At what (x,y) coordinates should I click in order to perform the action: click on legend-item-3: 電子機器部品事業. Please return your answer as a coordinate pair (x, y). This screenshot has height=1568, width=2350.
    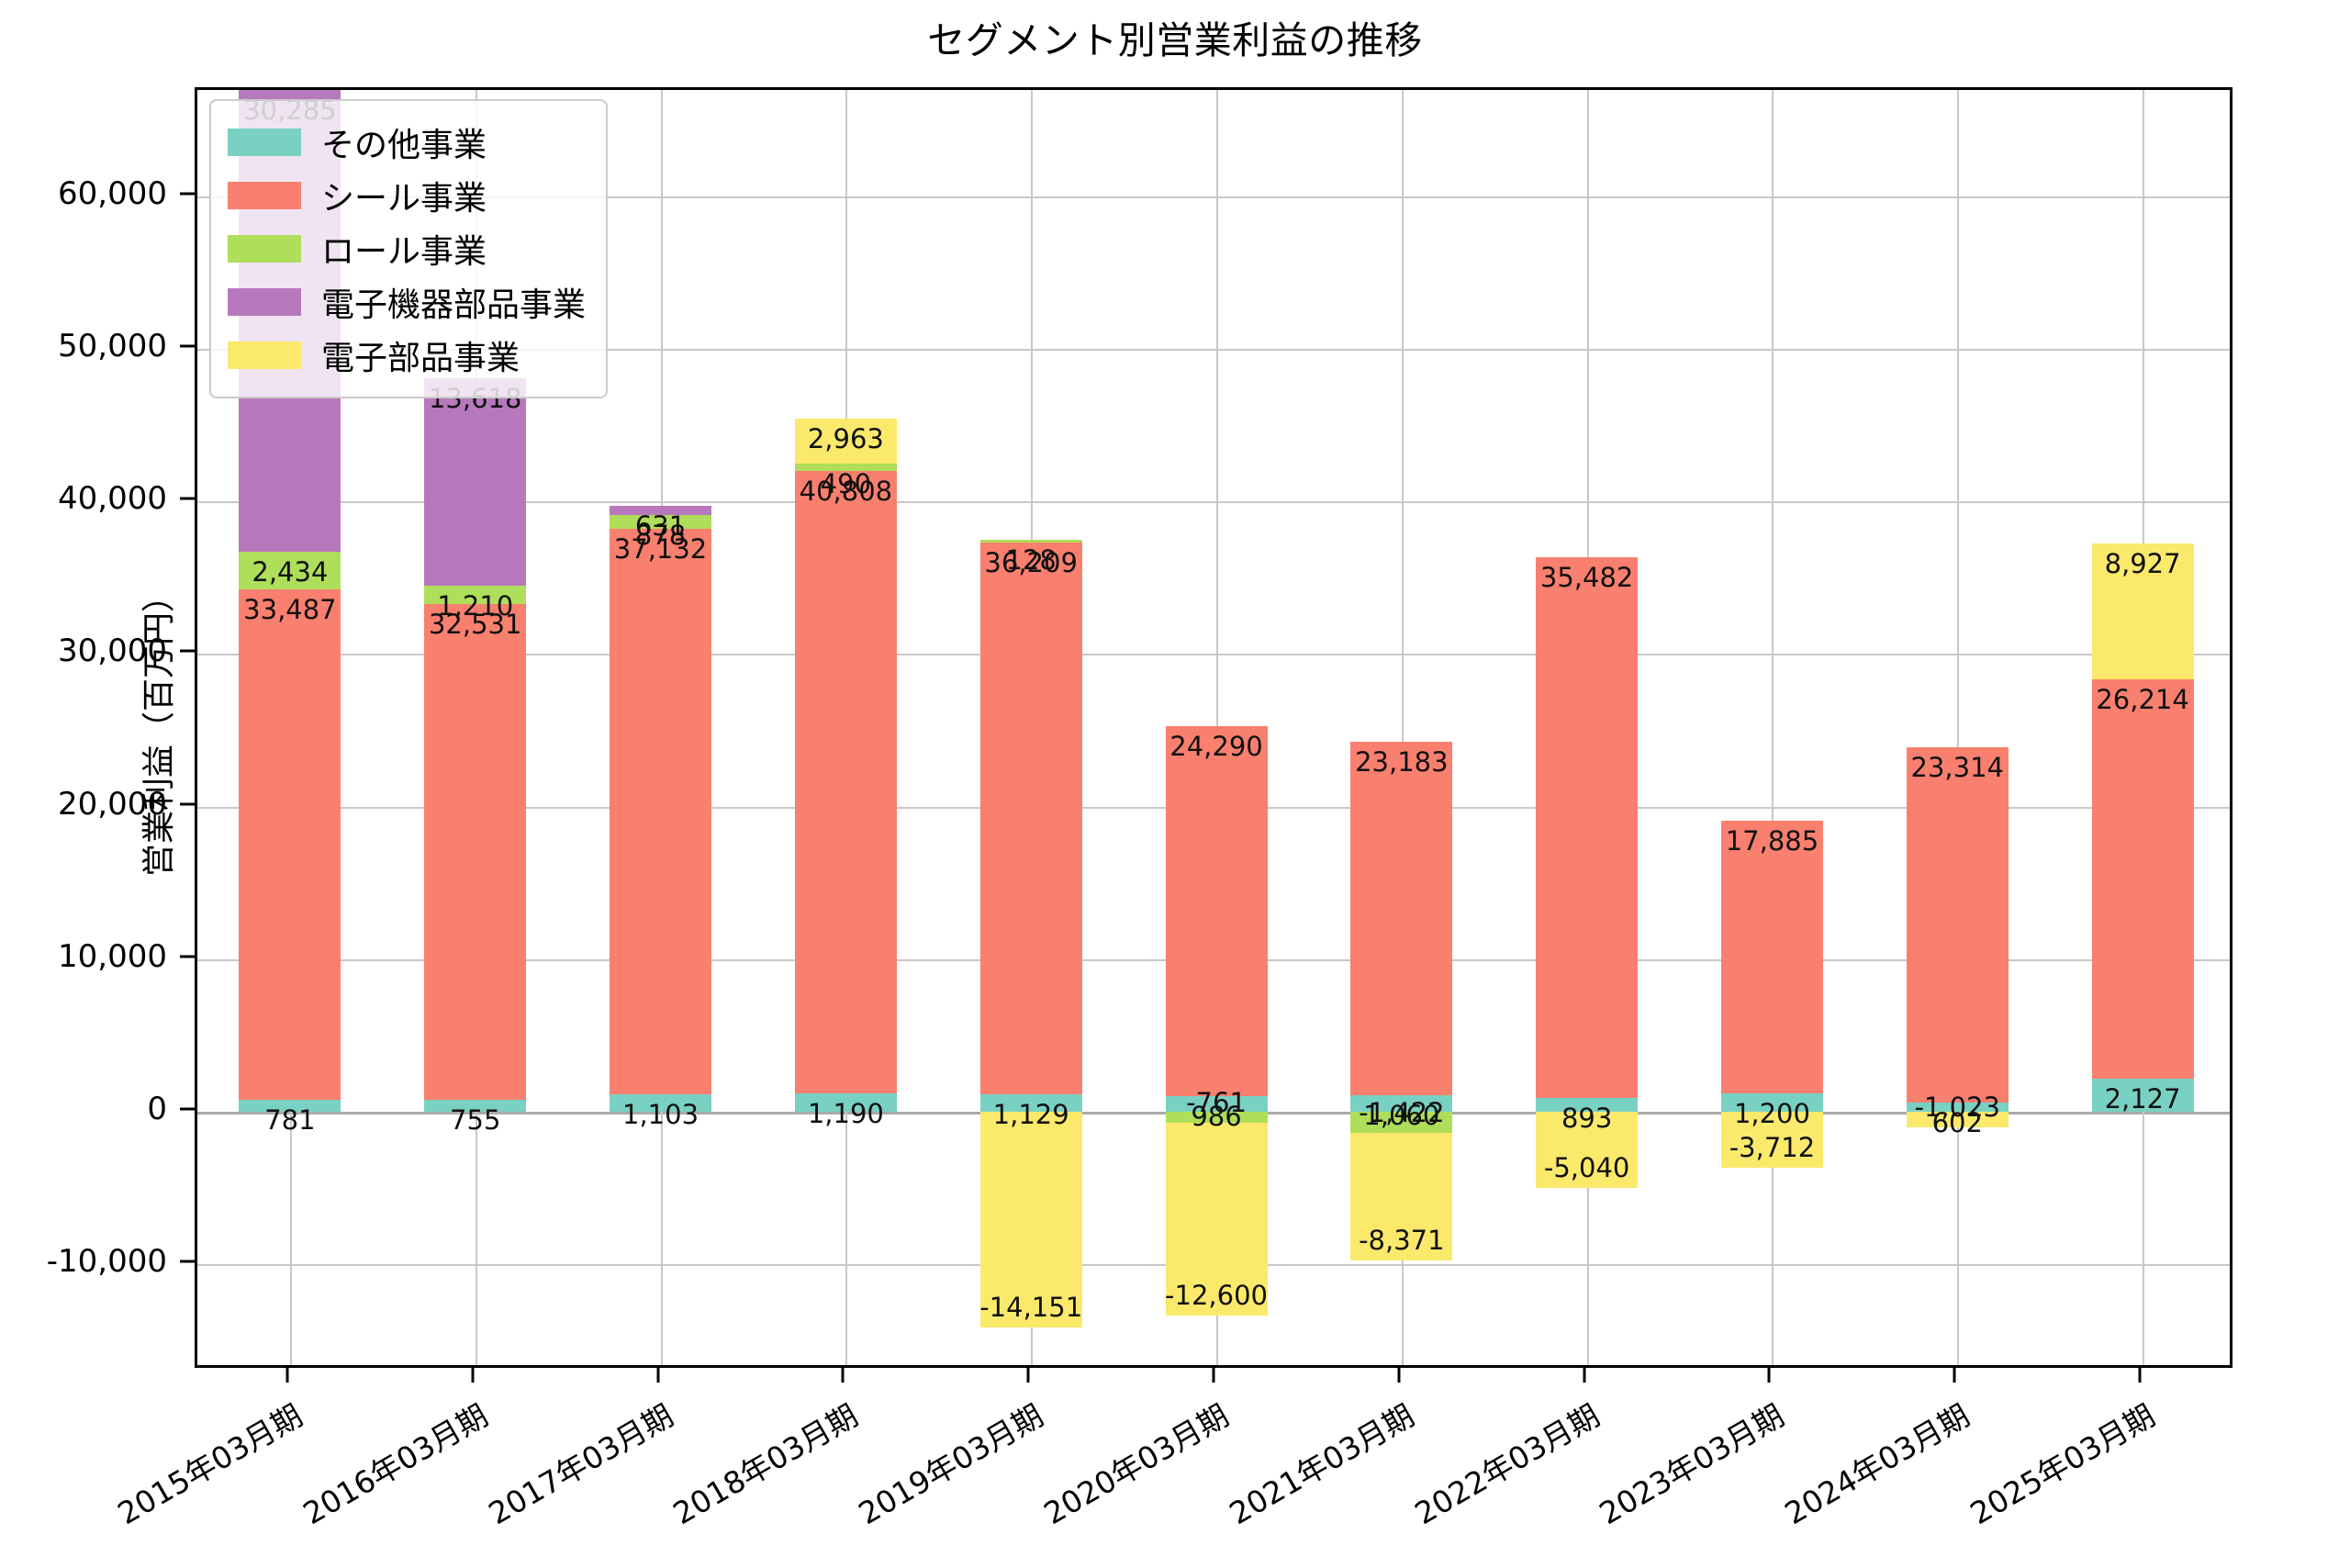
    Looking at the image, I should click on (407, 302).